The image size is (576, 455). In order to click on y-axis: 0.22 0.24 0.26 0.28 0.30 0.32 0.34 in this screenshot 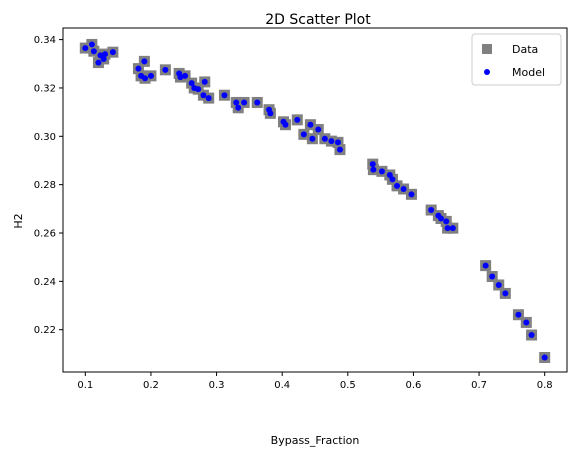, I will do `click(48, 185)`.